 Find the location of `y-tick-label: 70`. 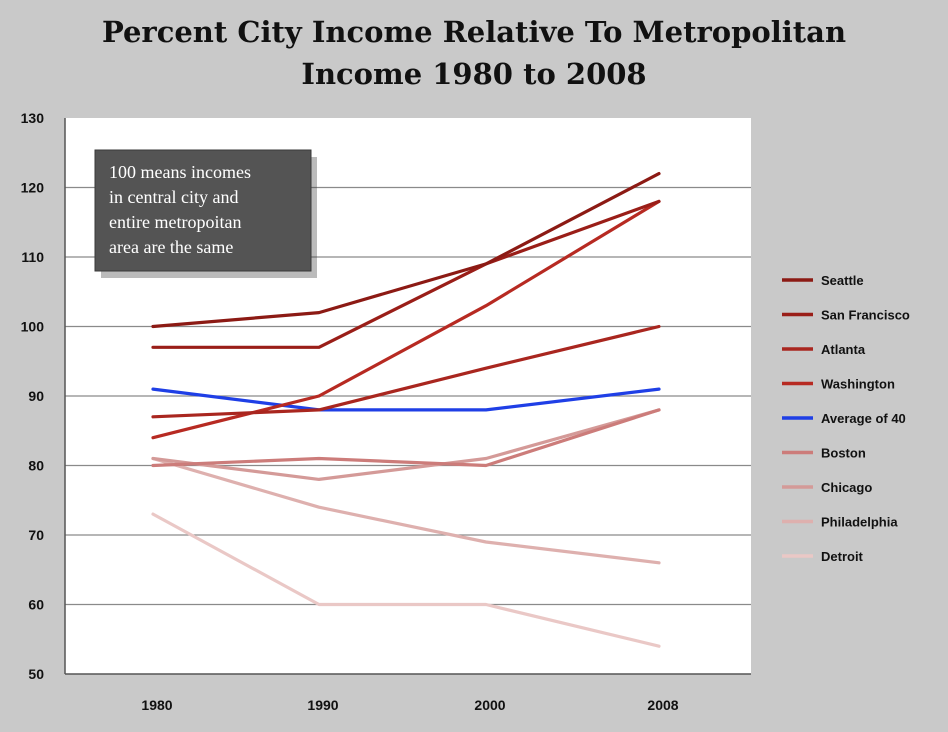

y-tick-label: 70 is located at coordinates (36, 535).